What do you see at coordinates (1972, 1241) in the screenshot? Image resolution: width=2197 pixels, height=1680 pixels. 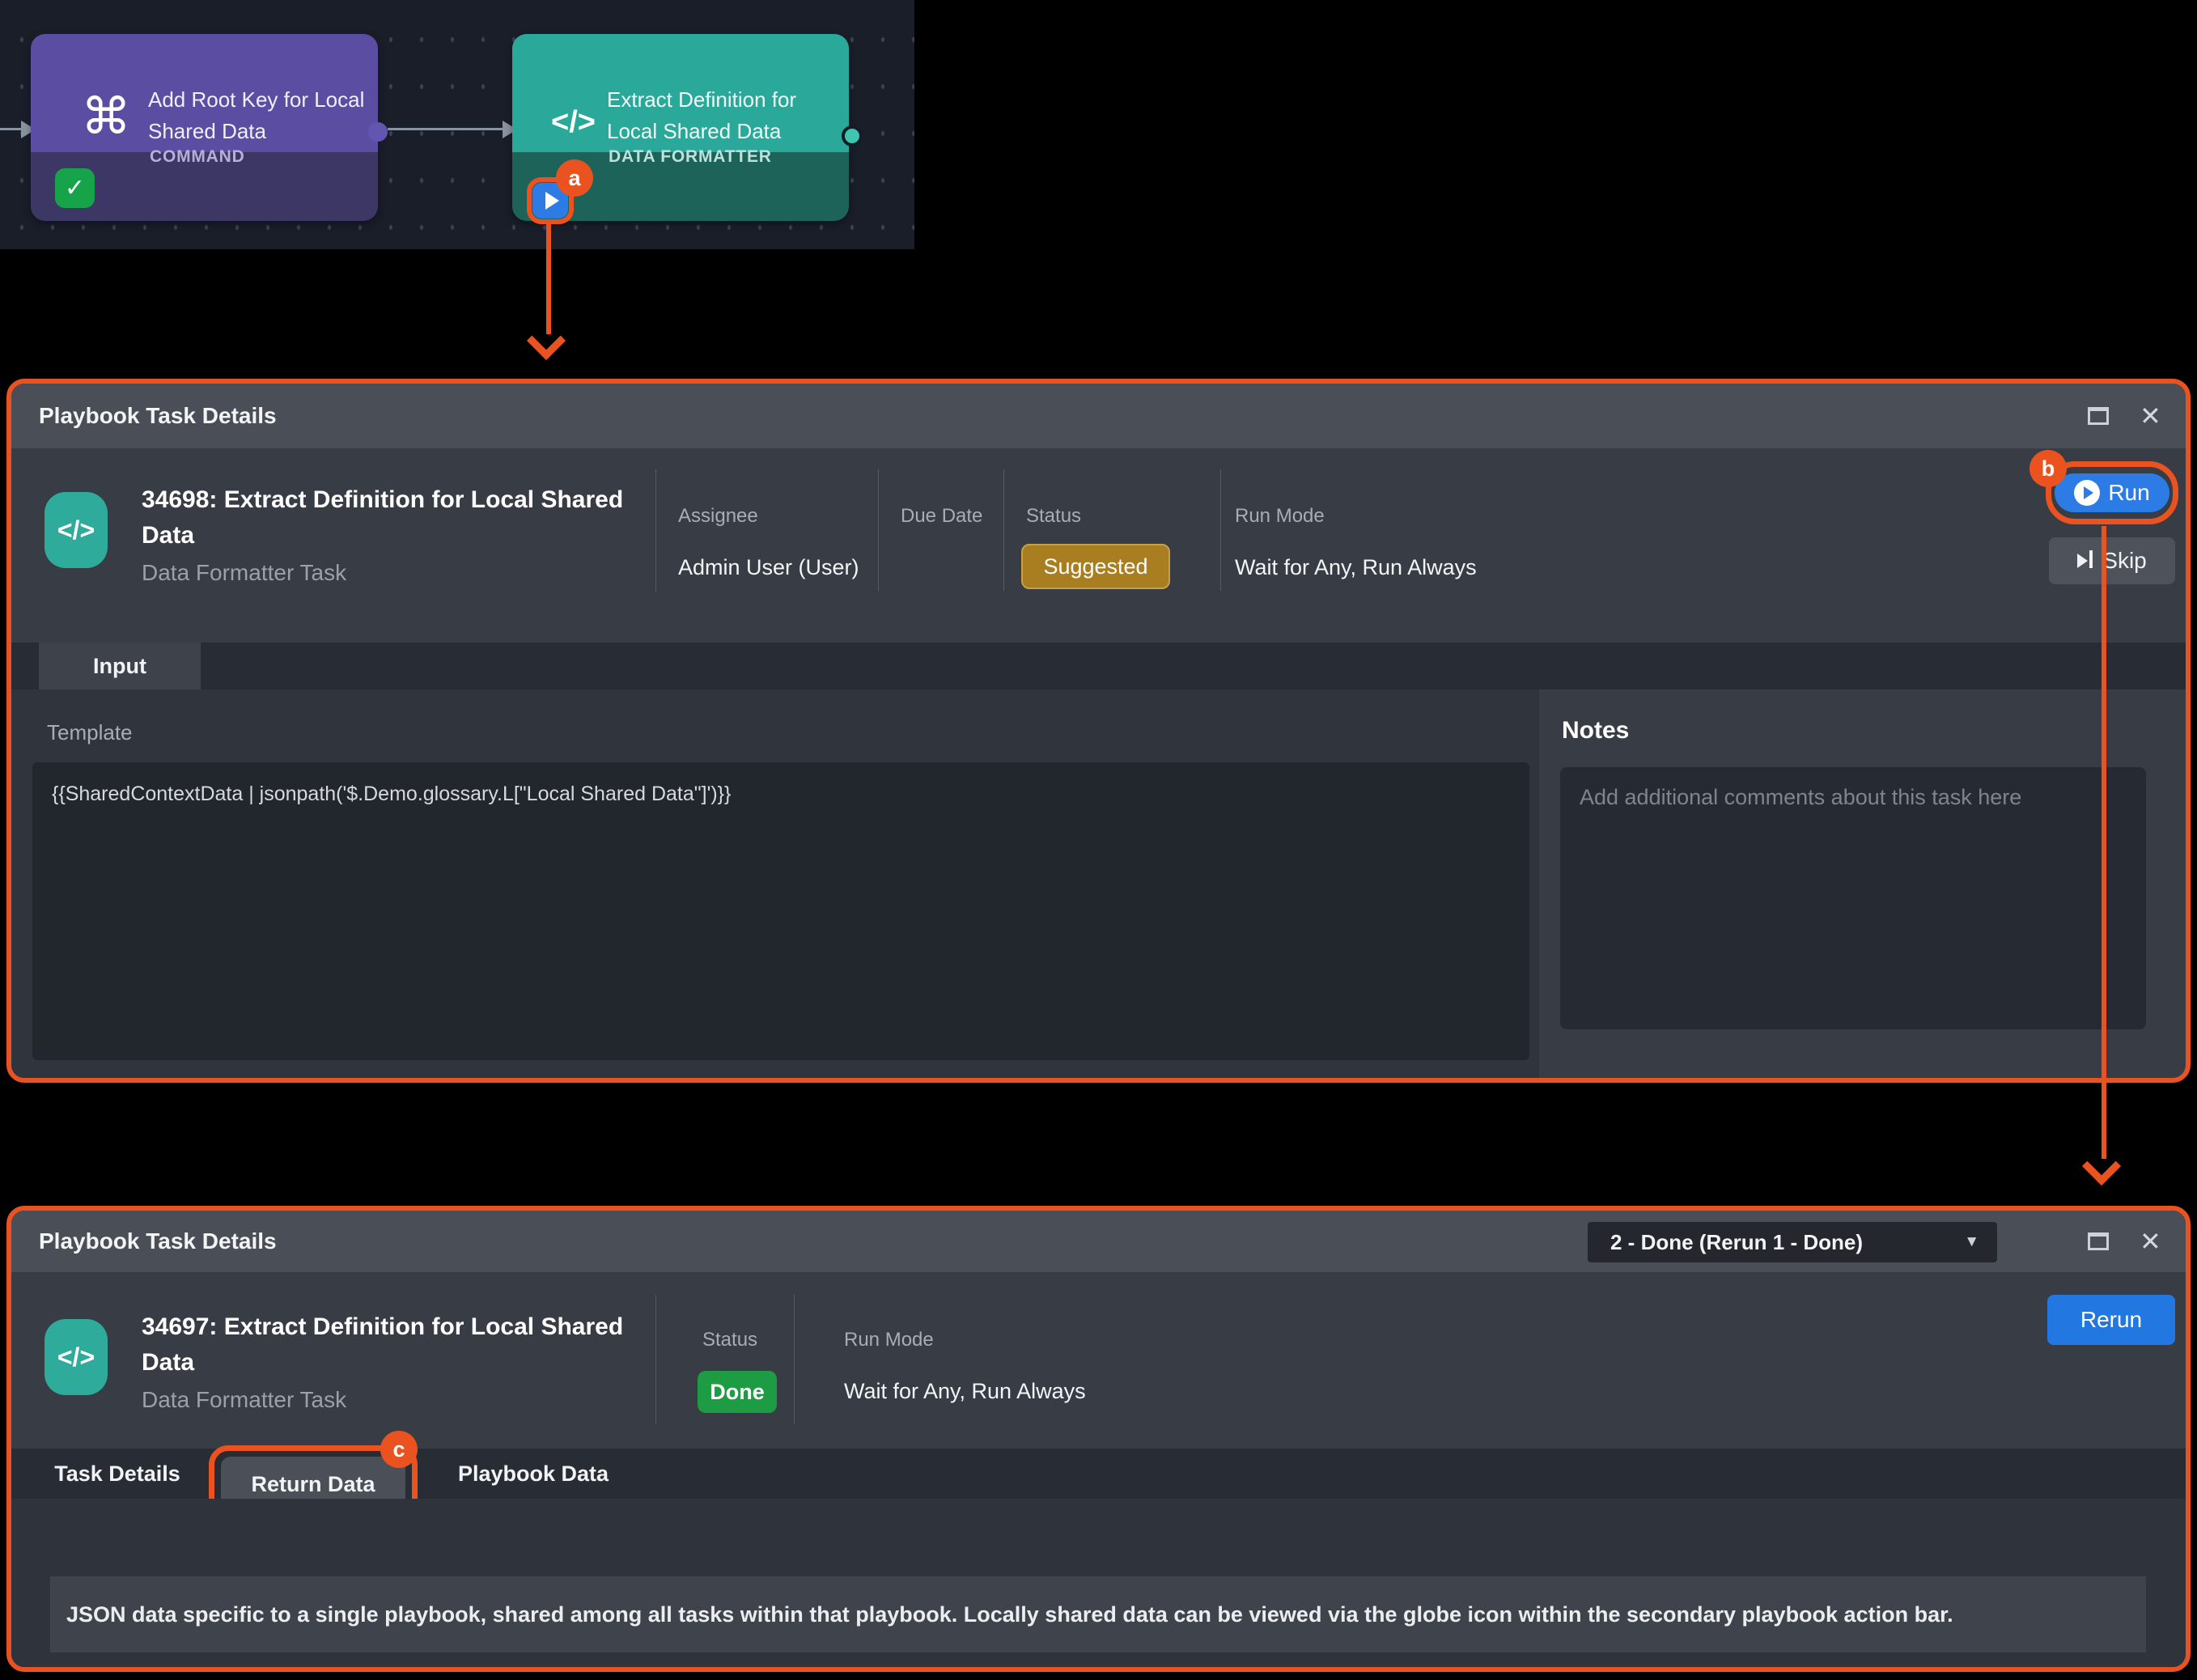 I see `chevron-down-icon: ▼` at bounding box center [1972, 1241].